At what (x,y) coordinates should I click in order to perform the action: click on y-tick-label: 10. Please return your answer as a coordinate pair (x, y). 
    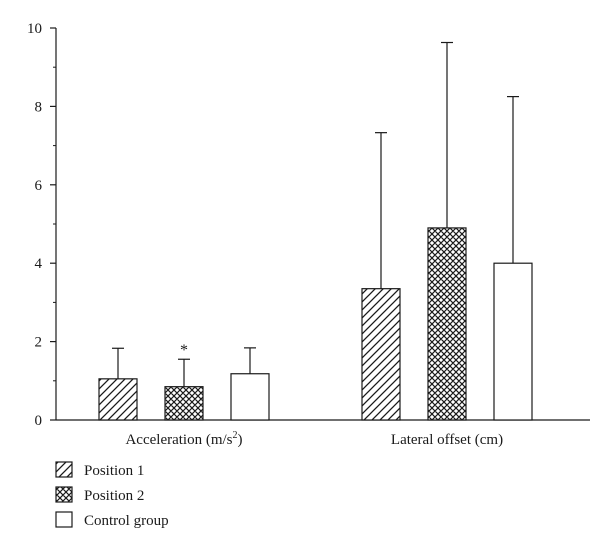
    Looking at the image, I should click on (34, 29).